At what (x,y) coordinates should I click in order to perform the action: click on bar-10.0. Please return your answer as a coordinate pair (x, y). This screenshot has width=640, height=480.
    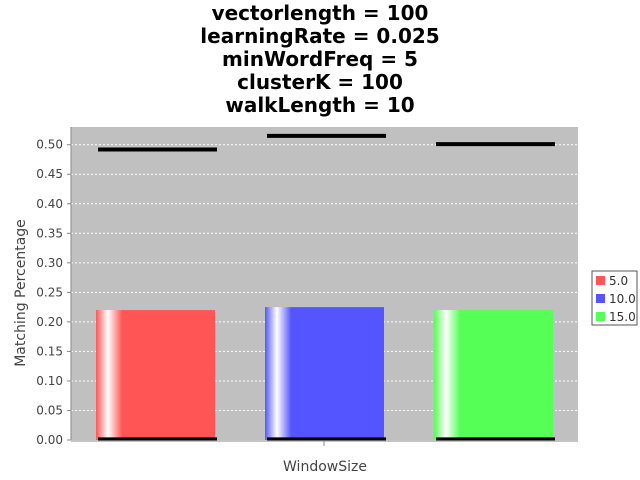
    Looking at the image, I should click on (324, 373).